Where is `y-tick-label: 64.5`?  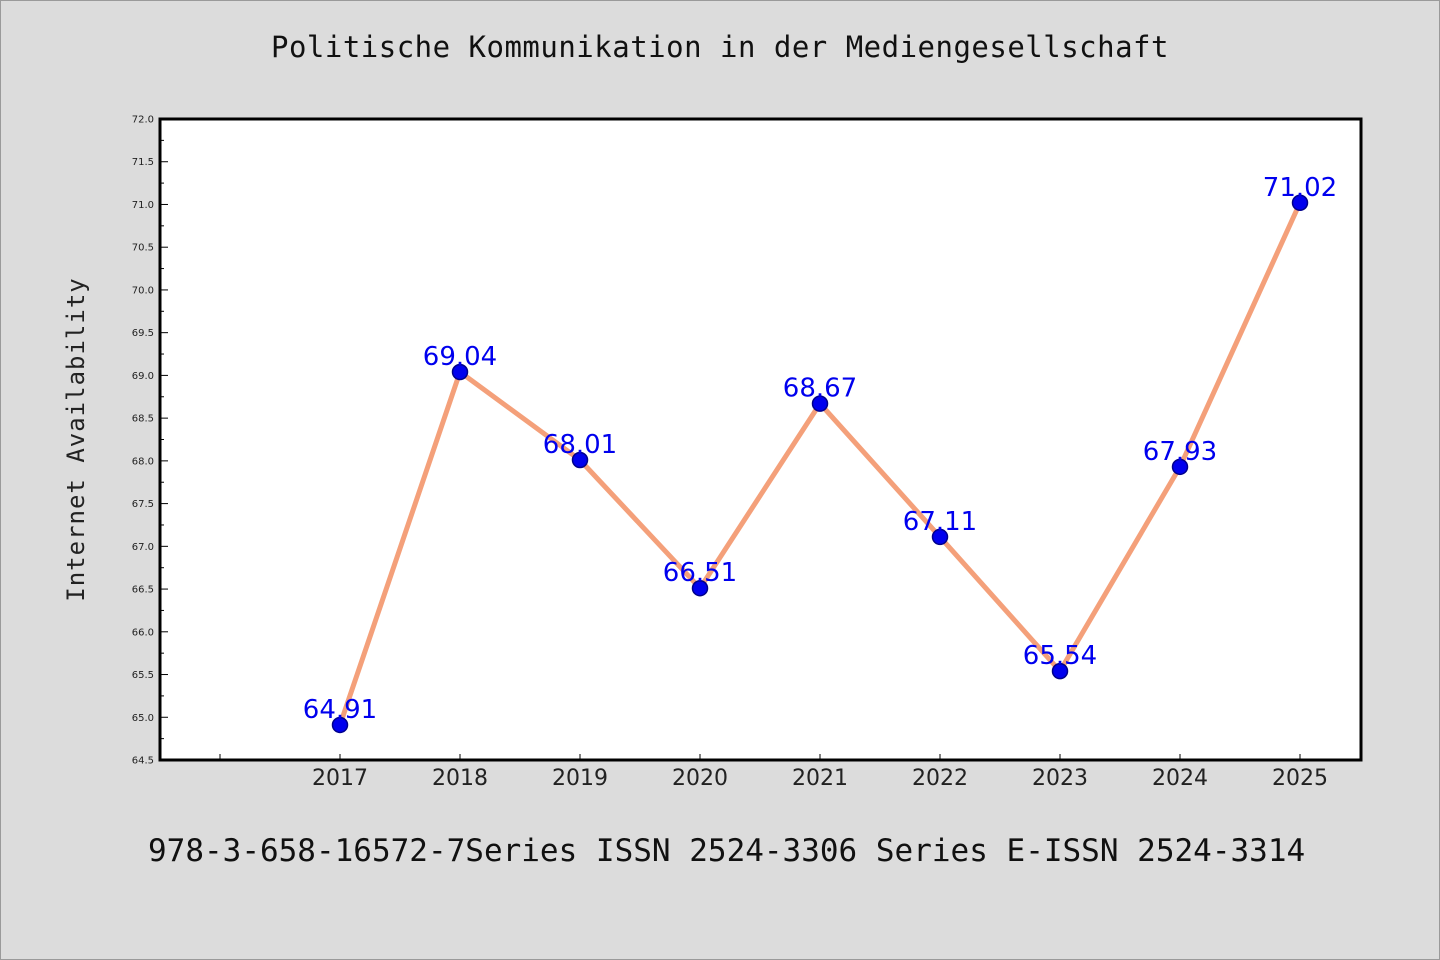 y-tick-label: 64.5 is located at coordinates (143, 761).